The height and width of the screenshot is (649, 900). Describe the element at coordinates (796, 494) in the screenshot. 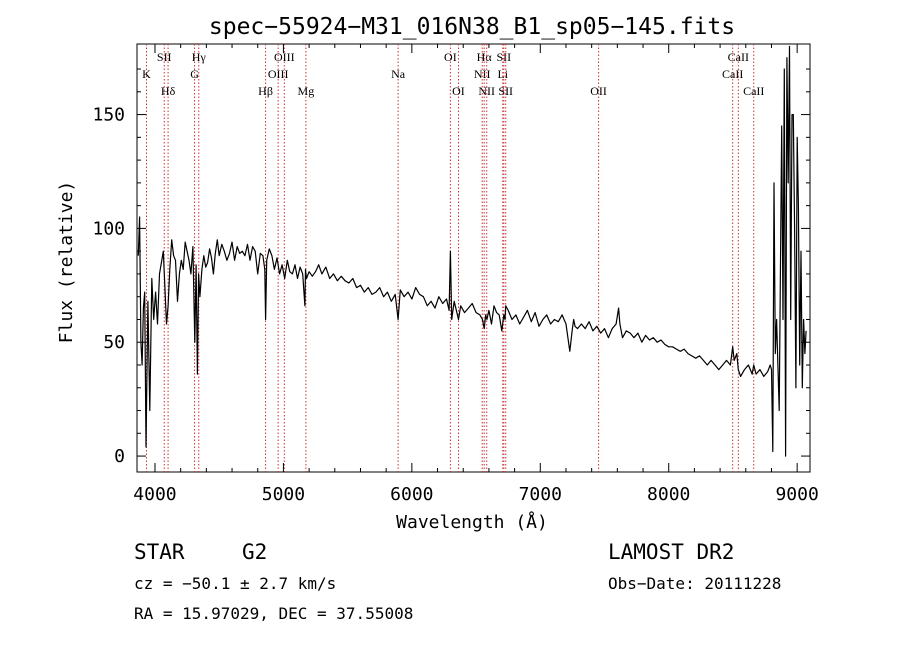

I see `x-tick-label: 9000` at that location.